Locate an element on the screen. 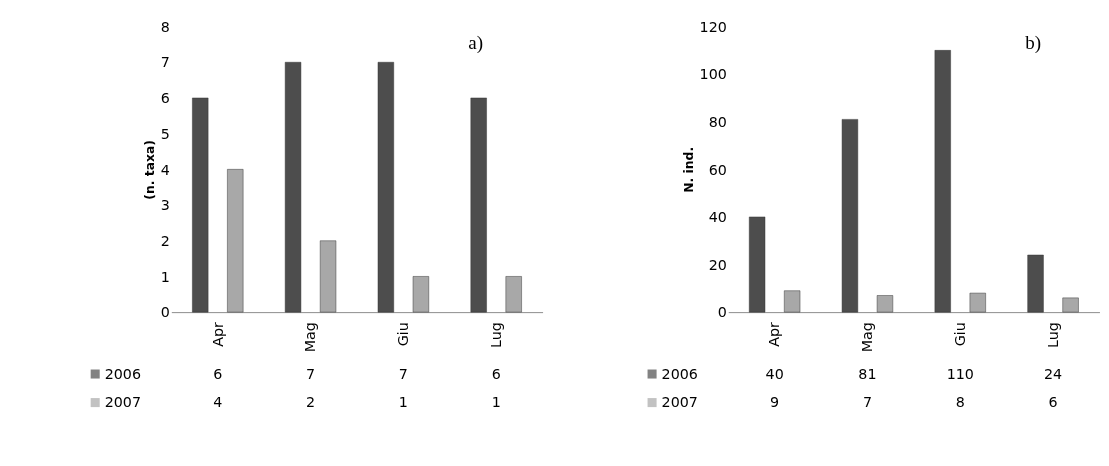 The height and width of the screenshot is (466, 1109). y-tick-label: 20 is located at coordinates (717, 264).